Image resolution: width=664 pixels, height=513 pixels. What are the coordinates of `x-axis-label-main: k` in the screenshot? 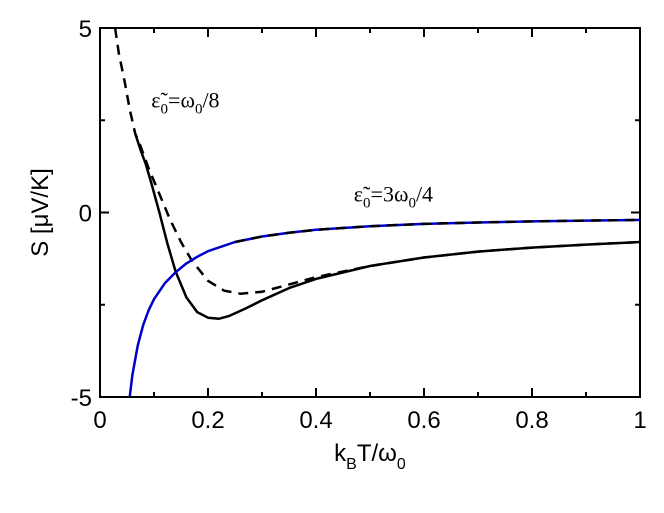 It's located at (340, 453).